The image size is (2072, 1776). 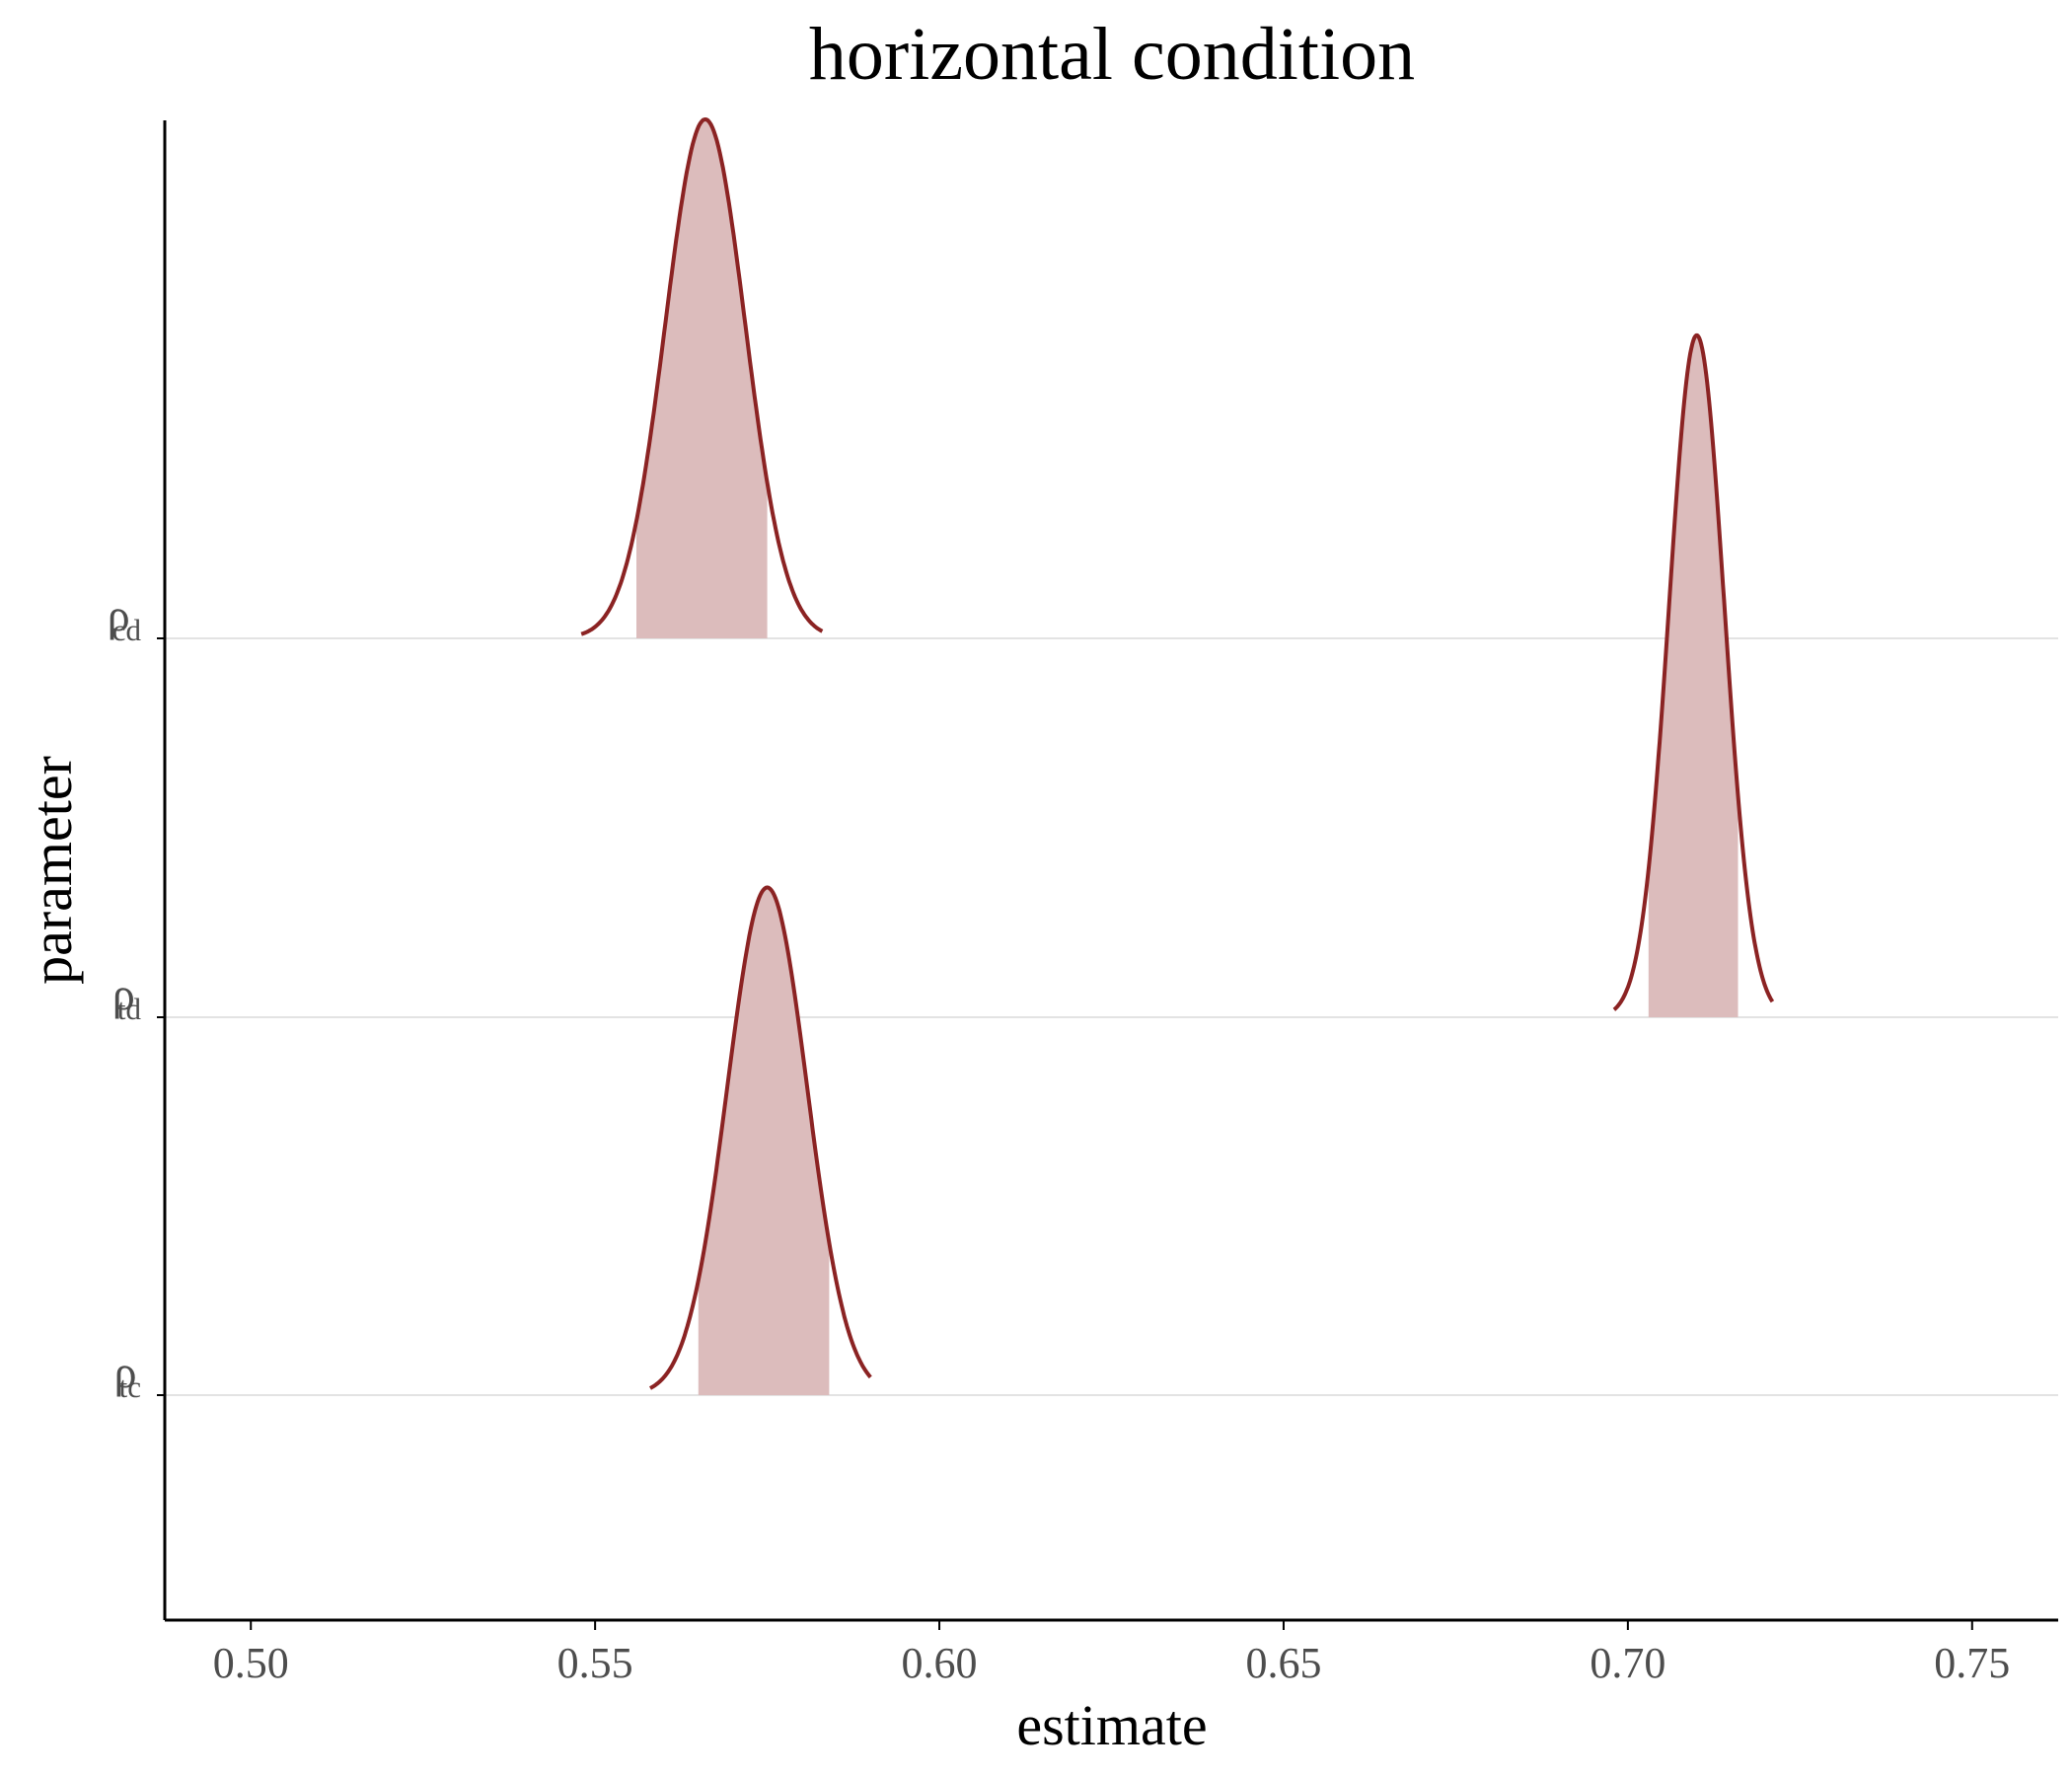 I want to click on y-tick-label: ρcd, so click(x=125, y=618).